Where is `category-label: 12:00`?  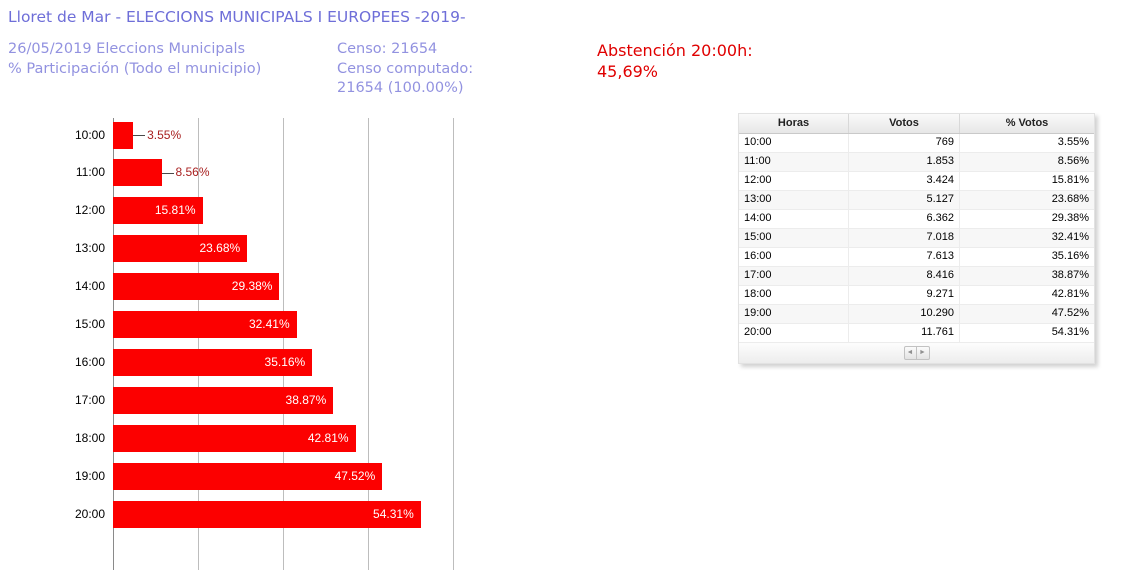 category-label: 12:00 is located at coordinates (89, 210).